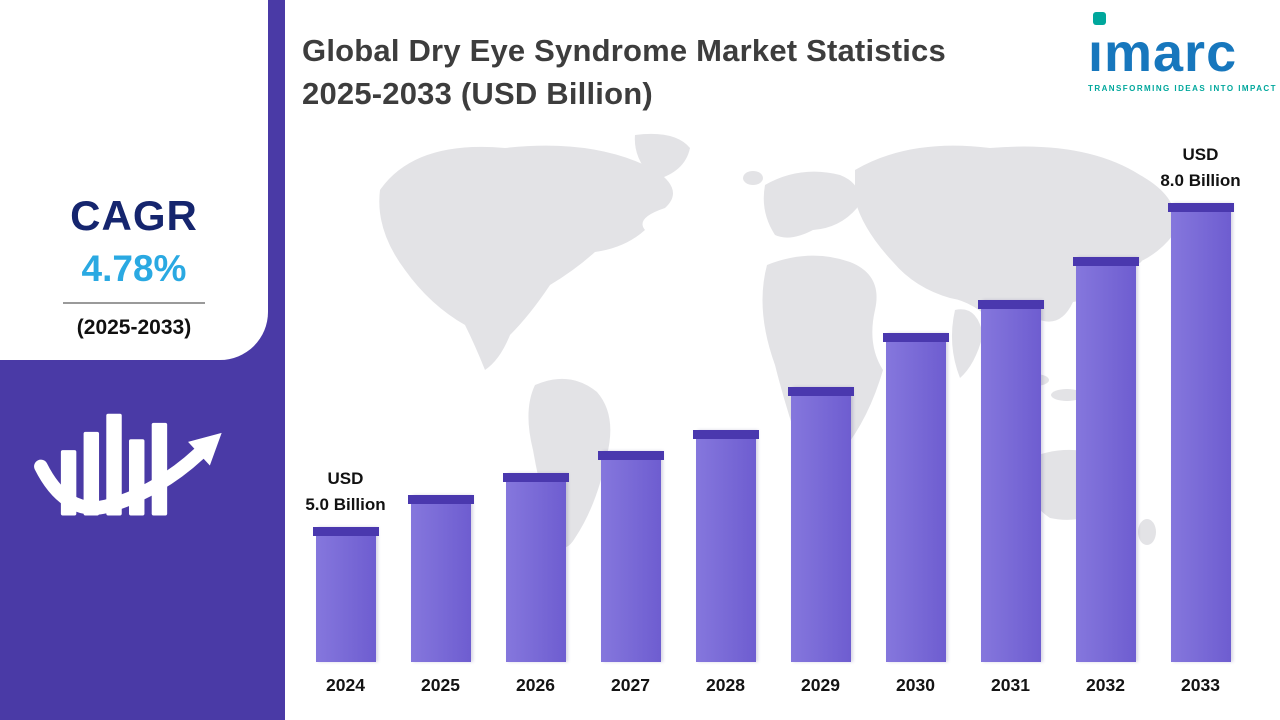  Describe the element at coordinates (128, 464) in the screenshot. I see `growth-chart-icon` at that location.